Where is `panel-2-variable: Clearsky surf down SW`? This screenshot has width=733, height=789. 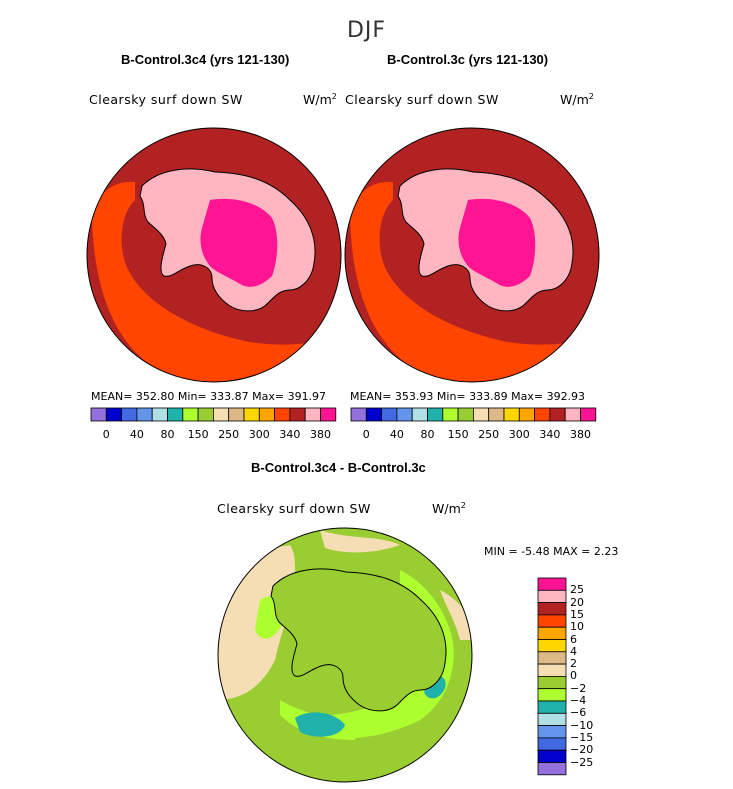 panel-2-variable: Clearsky surf down SW is located at coordinates (422, 99).